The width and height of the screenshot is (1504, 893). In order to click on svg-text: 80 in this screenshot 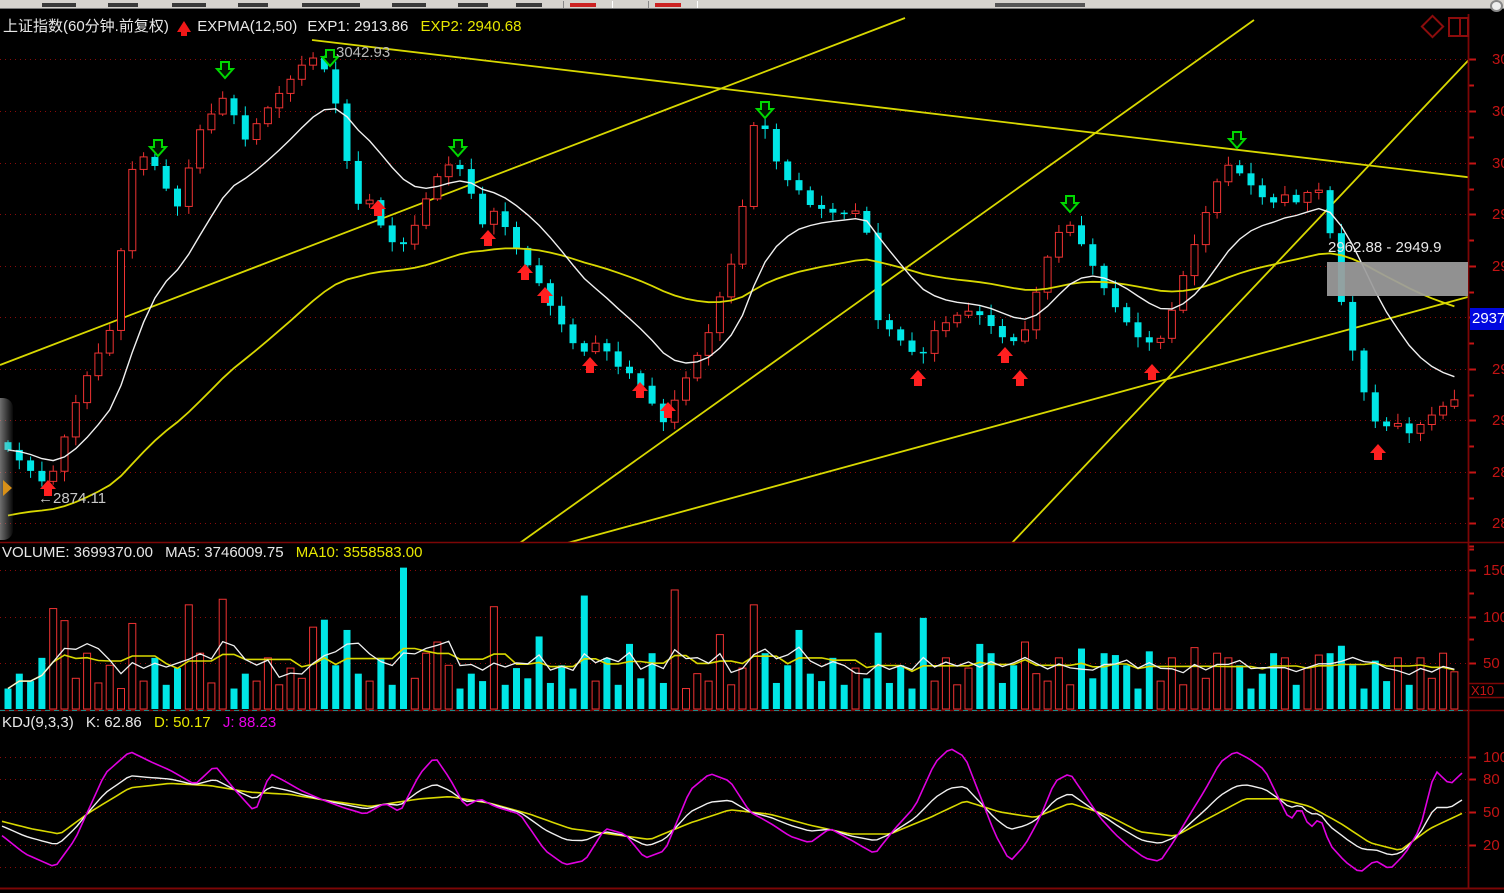, I will do `click(1491, 779)`.